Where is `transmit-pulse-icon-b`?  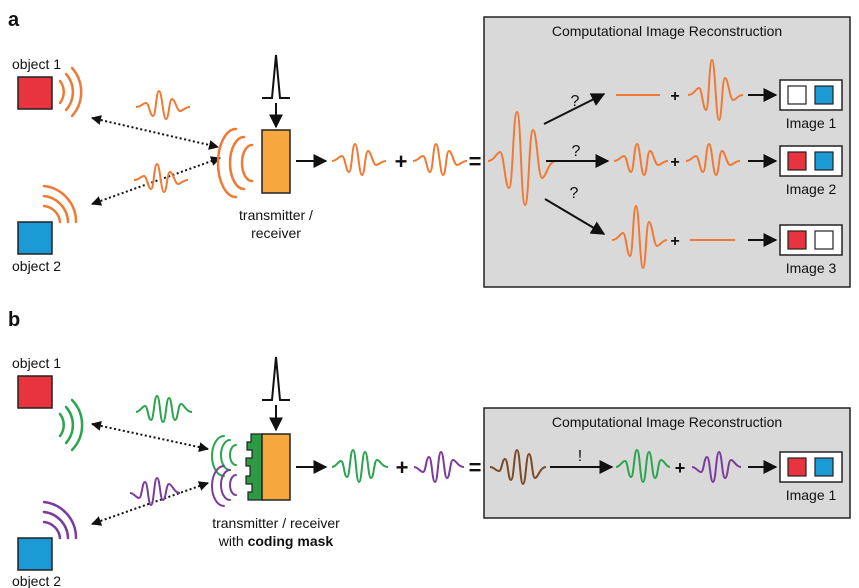
transmit-pulse-icon-b is located at coordinates (276, 378).